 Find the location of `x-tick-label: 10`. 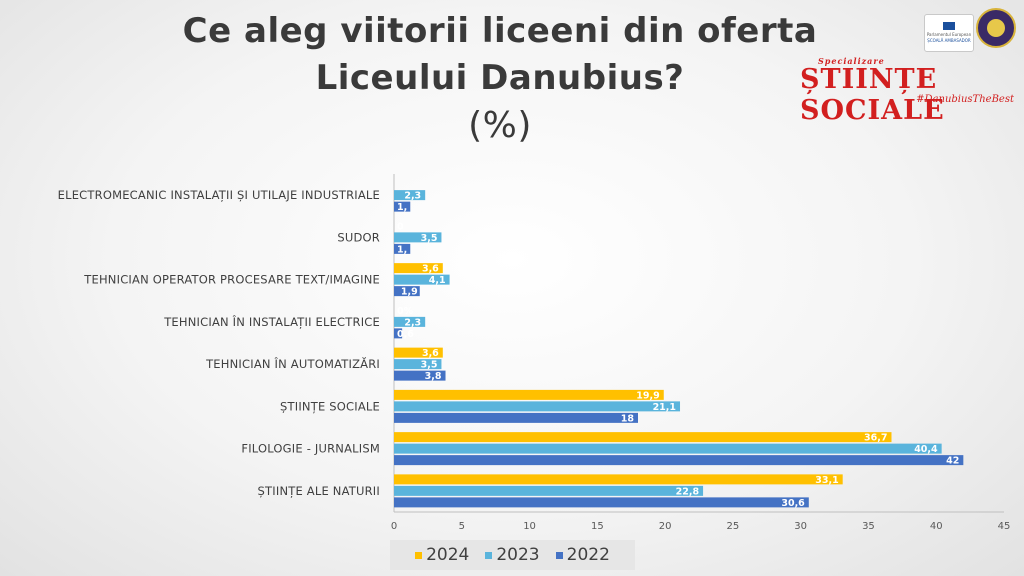

x-tick-label: 10 is located at coordinates (529, 526).